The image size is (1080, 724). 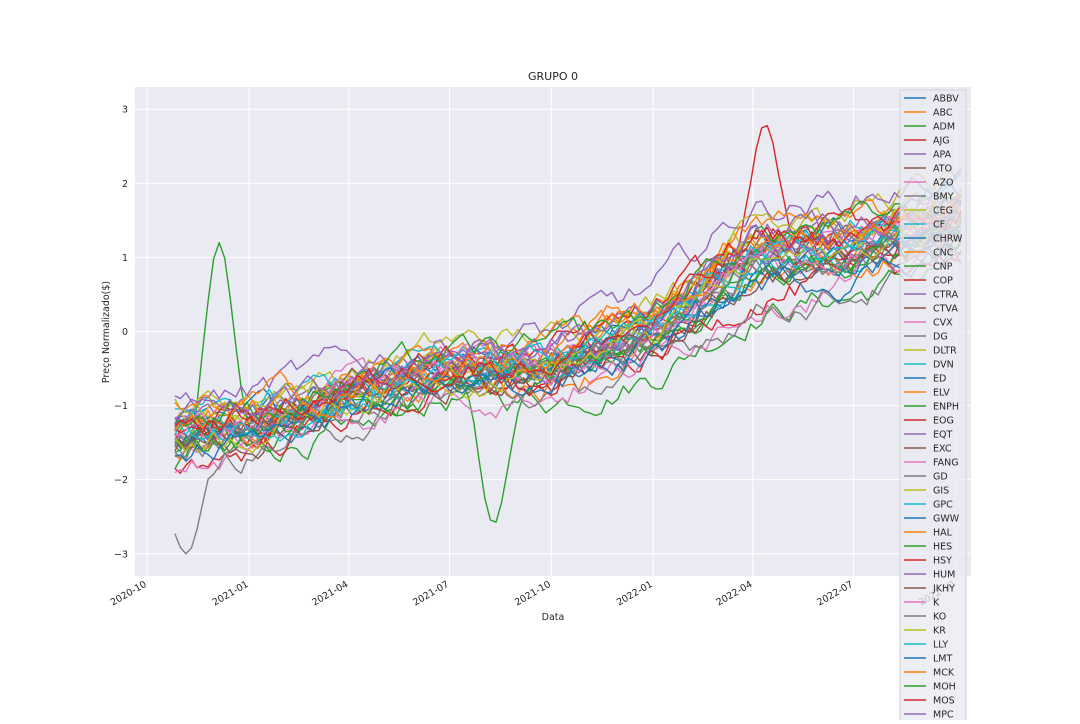 What do you see at coordinates (125, 110) in the screenshot?
I see `y-tick-label: 3` at bounding box center [125, 110].